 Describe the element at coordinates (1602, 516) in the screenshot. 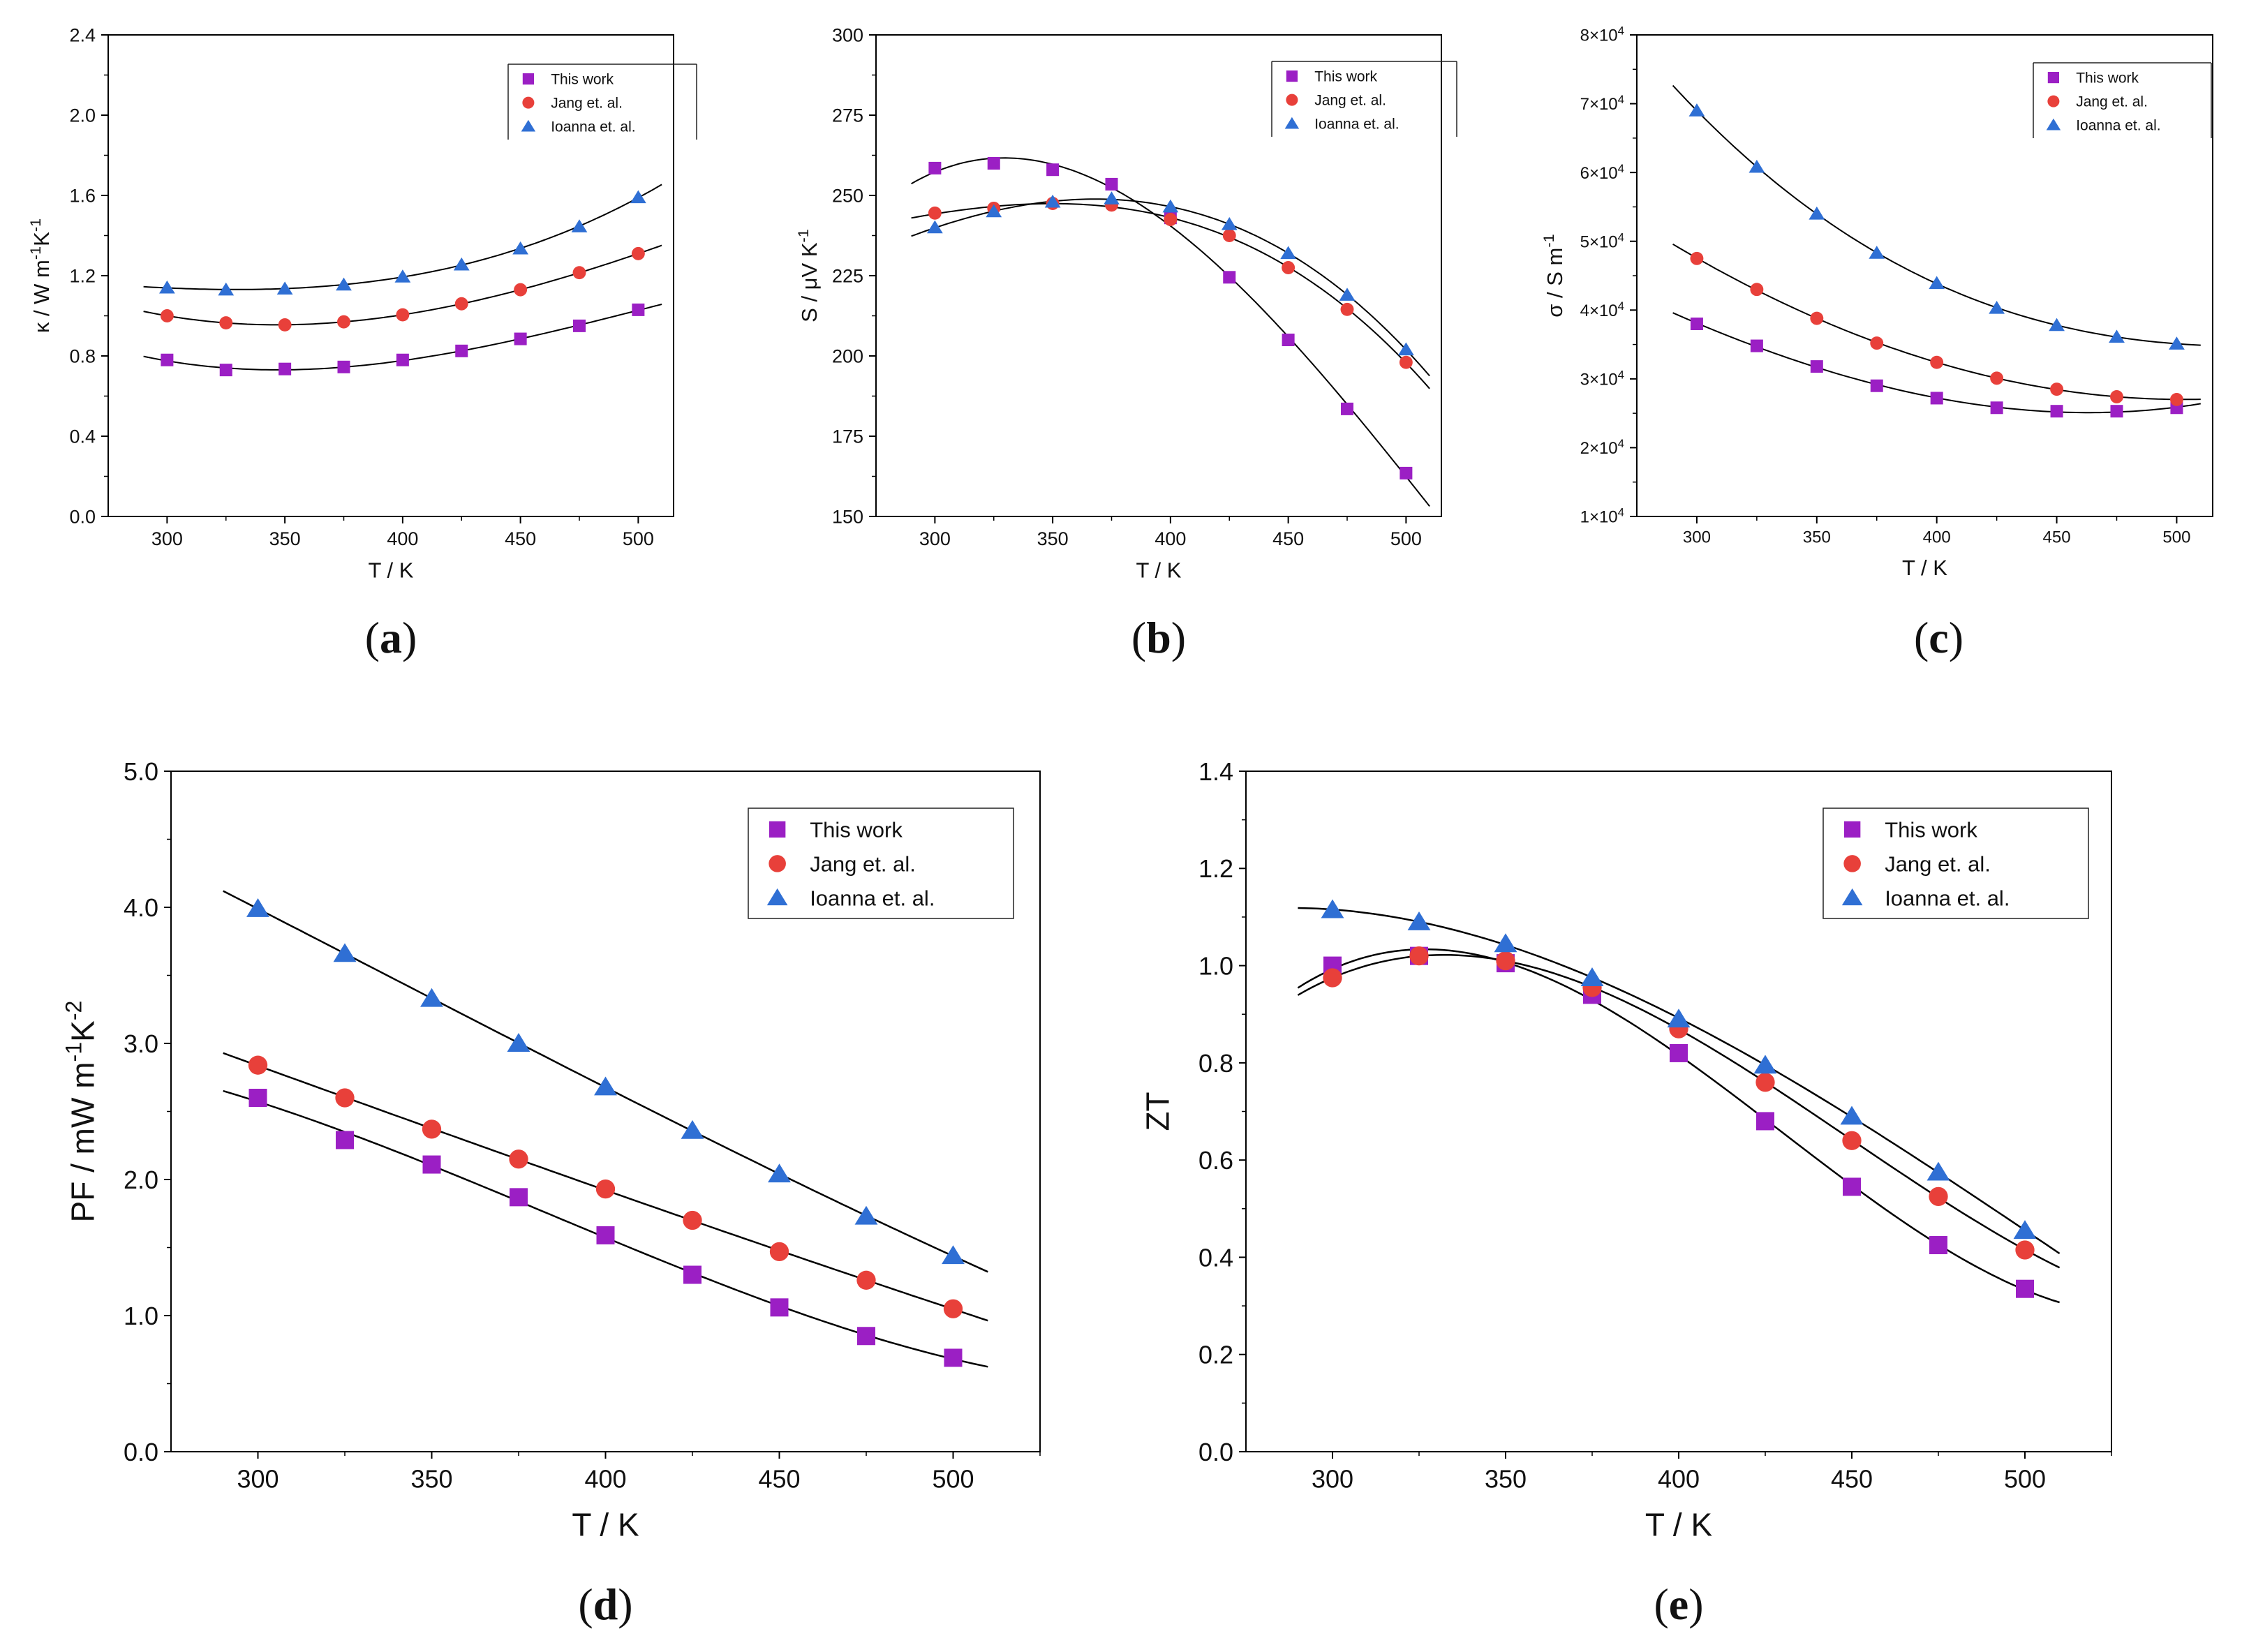

I see `y-tick-label: 1×10⁴` at that location.